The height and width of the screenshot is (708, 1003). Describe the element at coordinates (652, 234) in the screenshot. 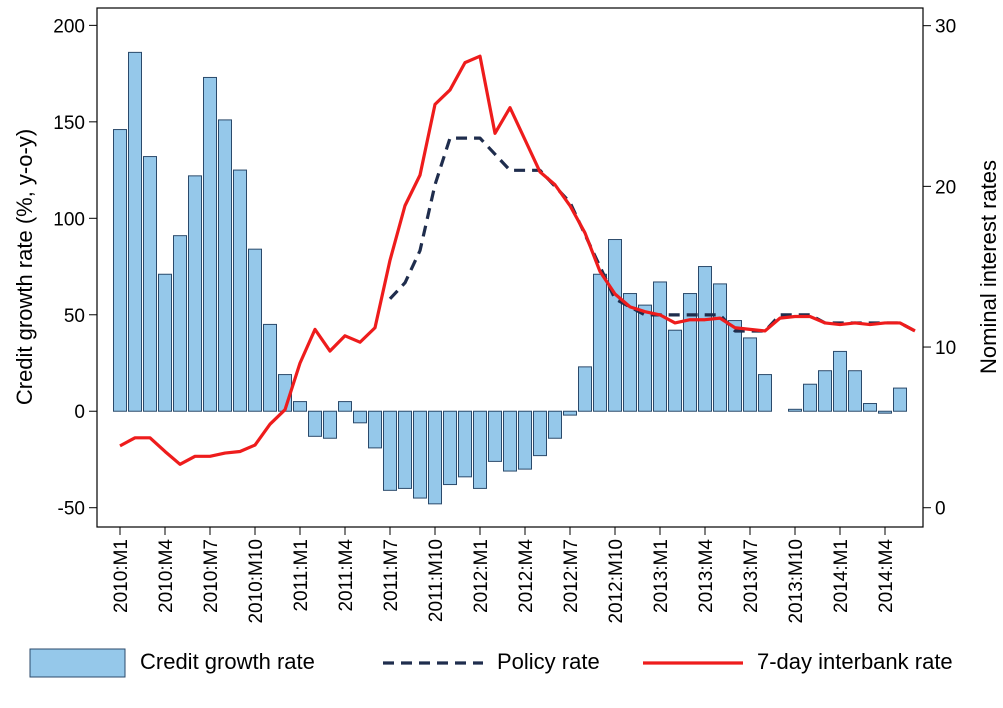

I see `line-series` at that location.